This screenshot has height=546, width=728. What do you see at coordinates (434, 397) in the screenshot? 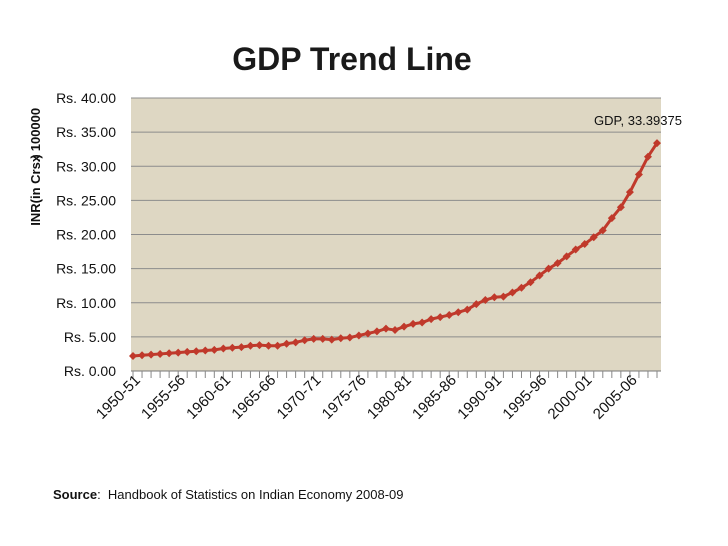
I see `x-tick-label: 1985-86` at bounding box center [434, 397].